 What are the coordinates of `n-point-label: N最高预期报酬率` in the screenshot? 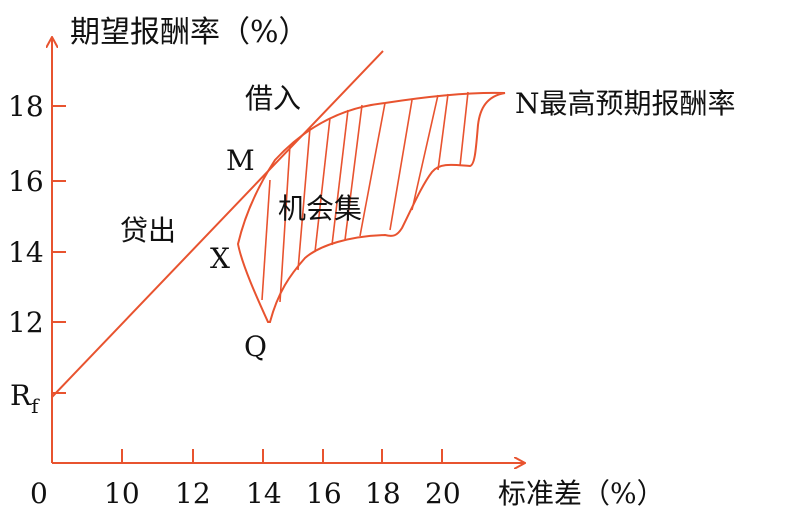 It's located at (625, 103).